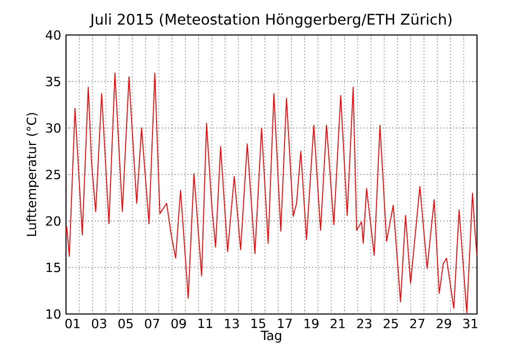  Describe the element at coordinates (178, 323) in the screenshot. I see `x-tick-label: 09` at that location.